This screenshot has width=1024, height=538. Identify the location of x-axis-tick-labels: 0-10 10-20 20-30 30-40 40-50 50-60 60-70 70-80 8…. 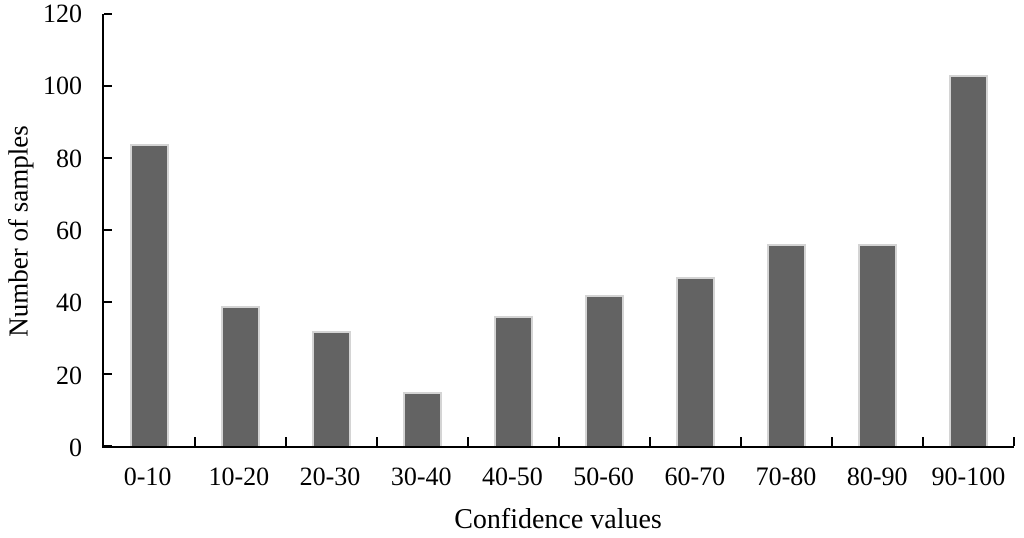
(558, 477).